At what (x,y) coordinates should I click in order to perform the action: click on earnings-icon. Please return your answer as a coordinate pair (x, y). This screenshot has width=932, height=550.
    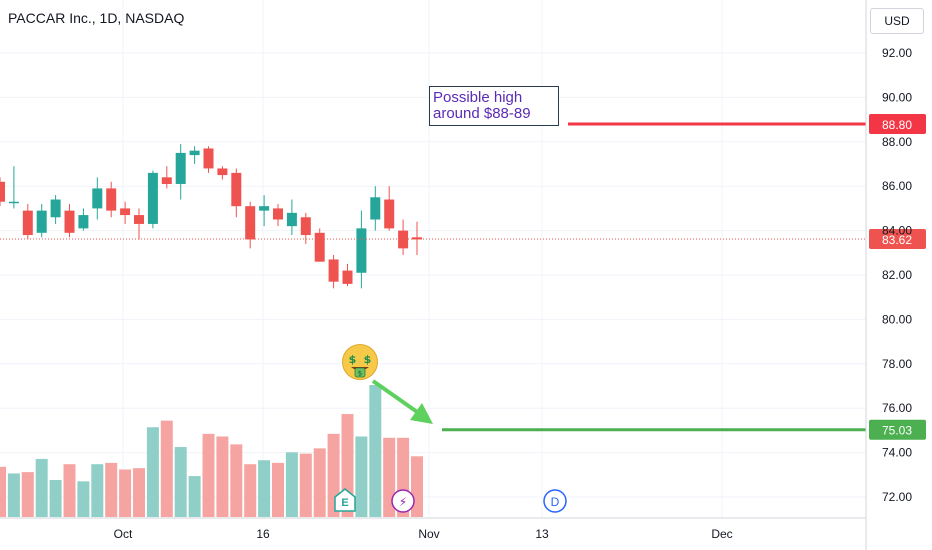
    Looking at the image, I should click on (345, 500).